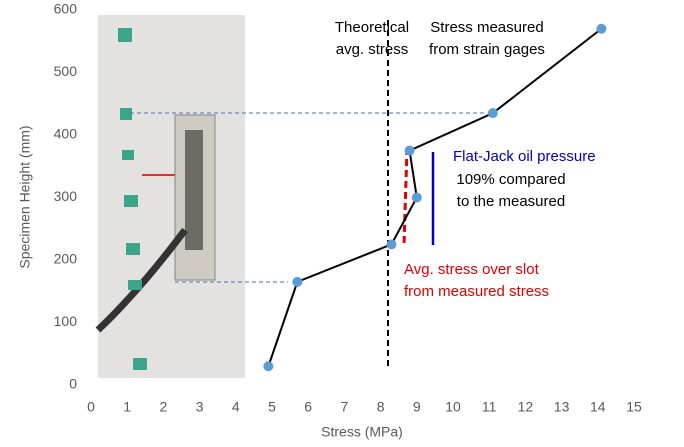  I want to click on slot-avg-line, so click(405, 196).